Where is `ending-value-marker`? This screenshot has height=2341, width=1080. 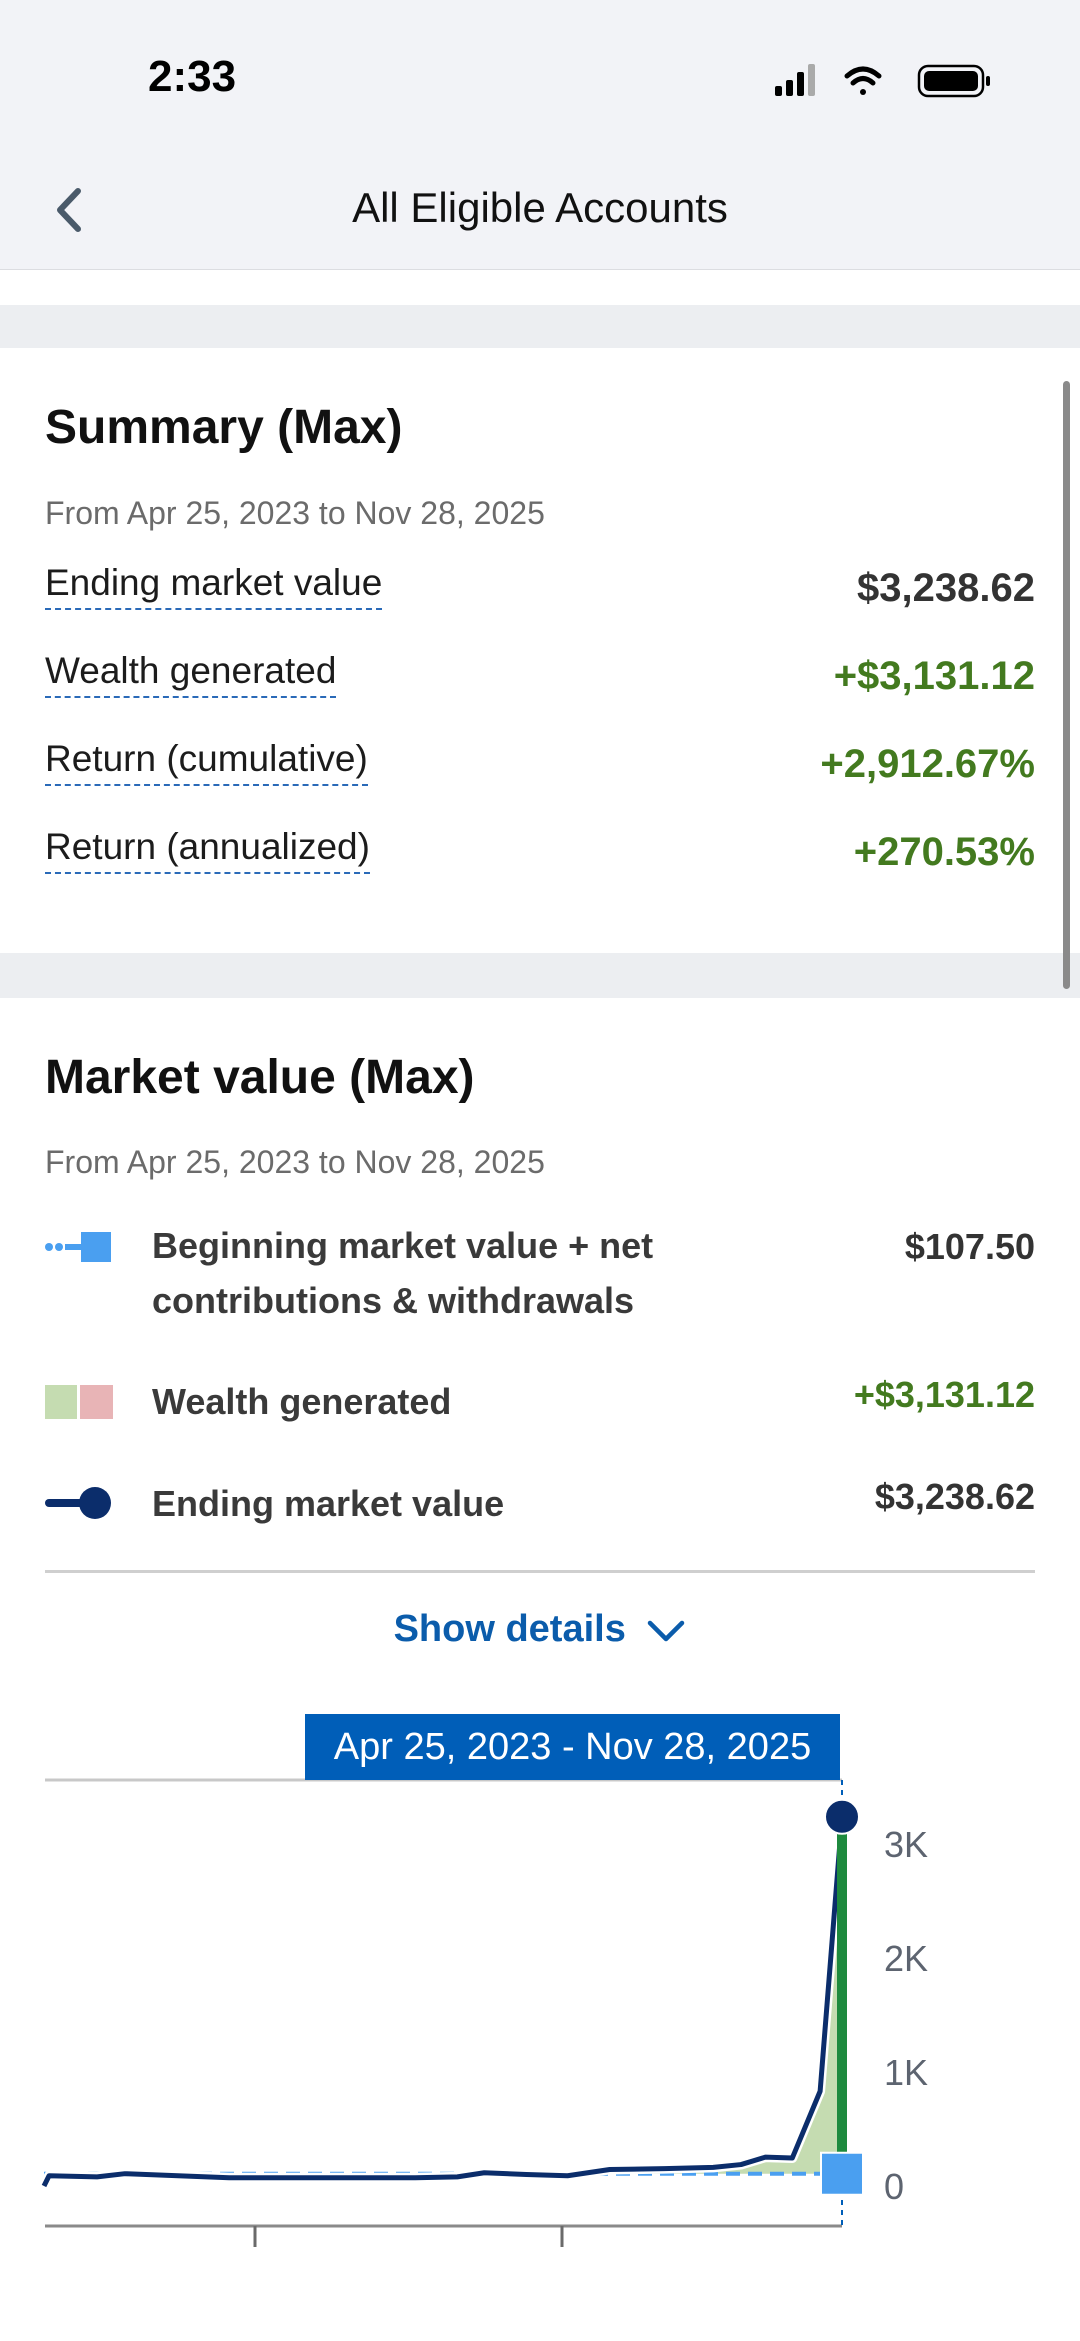
ending-value-marker is located at coordinates (842, 1816).